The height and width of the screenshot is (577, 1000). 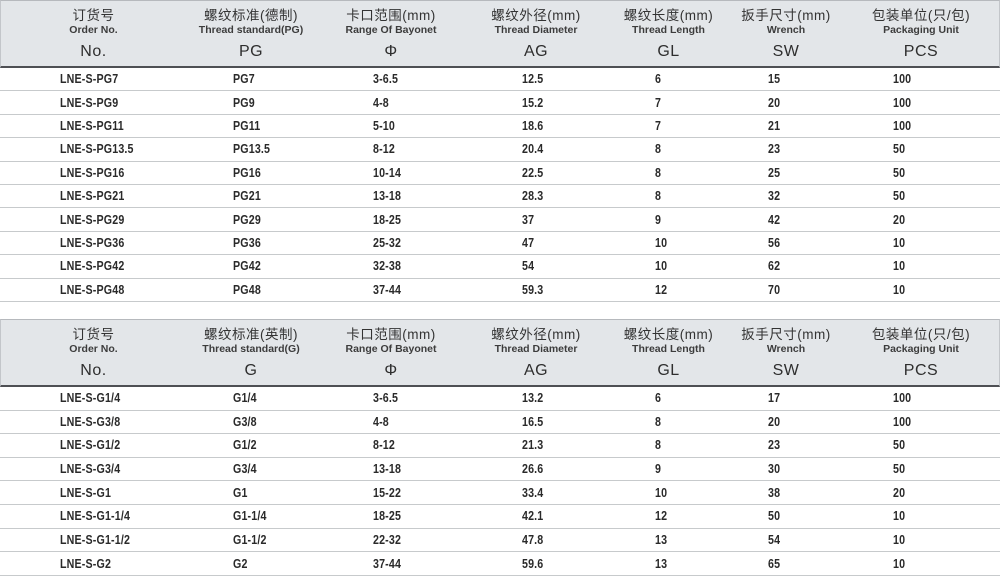 I want to click on cell-order-no: LNE-S-PG16, so click(x=92, y=173).